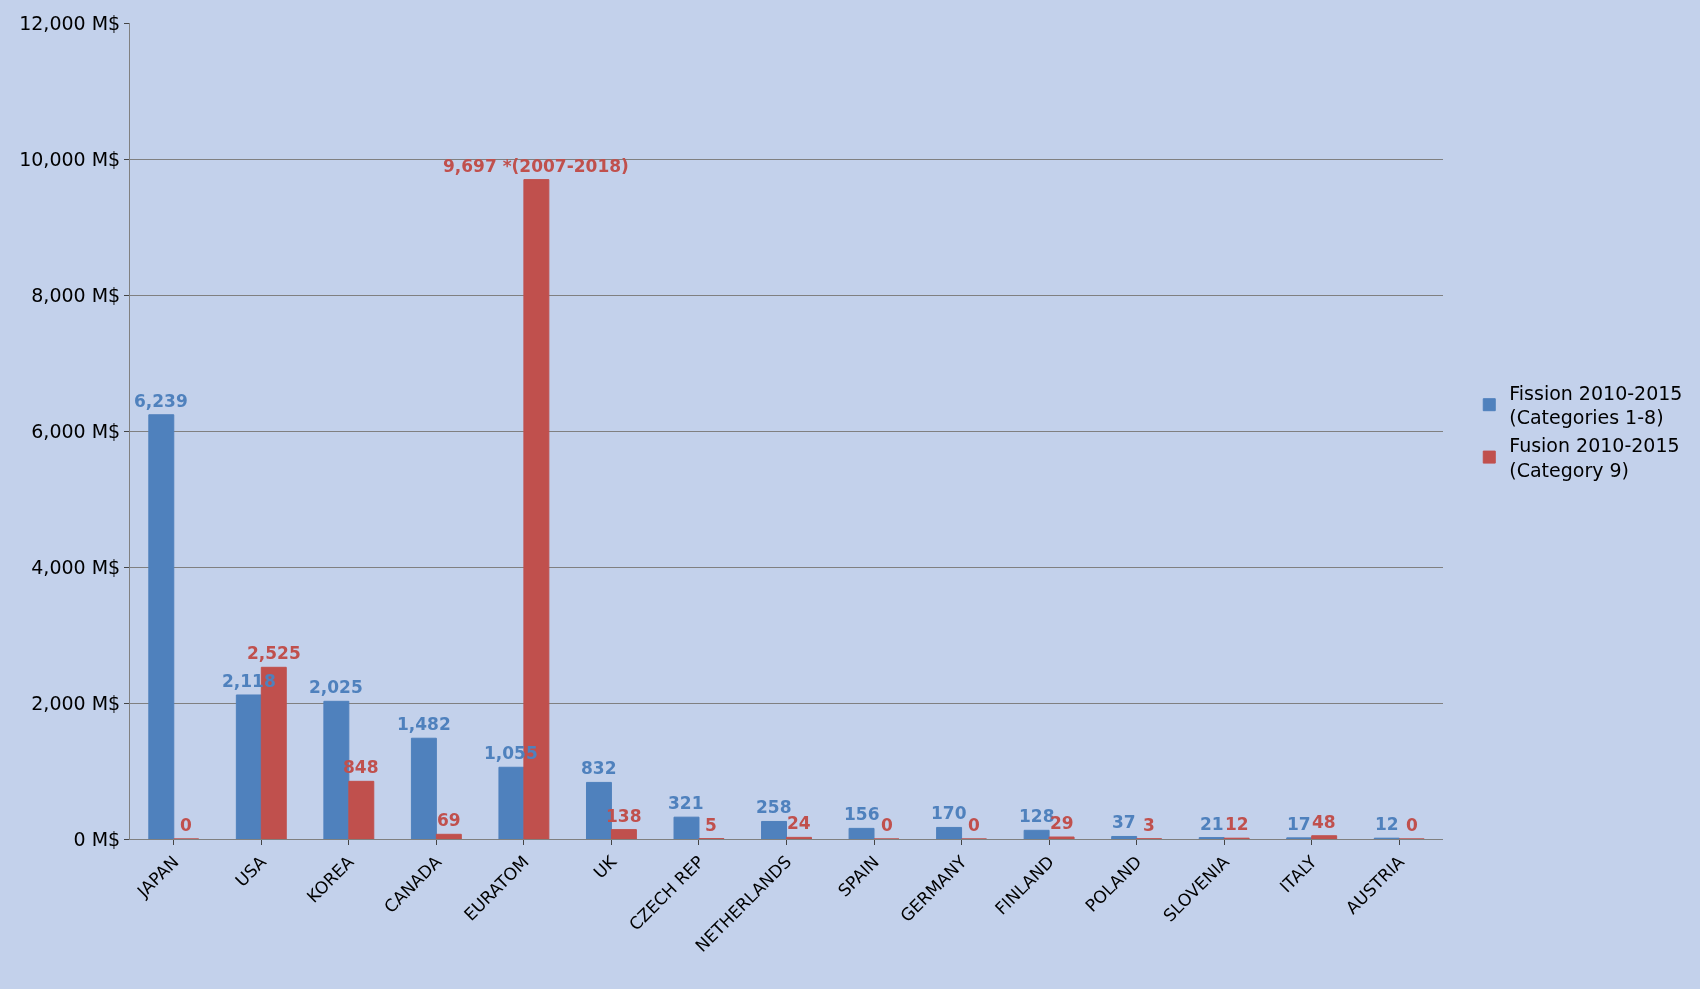 The width and height of the screenshot is (1700, 989). Describe the element at coordinates (97, 838) in the screenshot. I see `y-tick-label: 0 M$` at that location.